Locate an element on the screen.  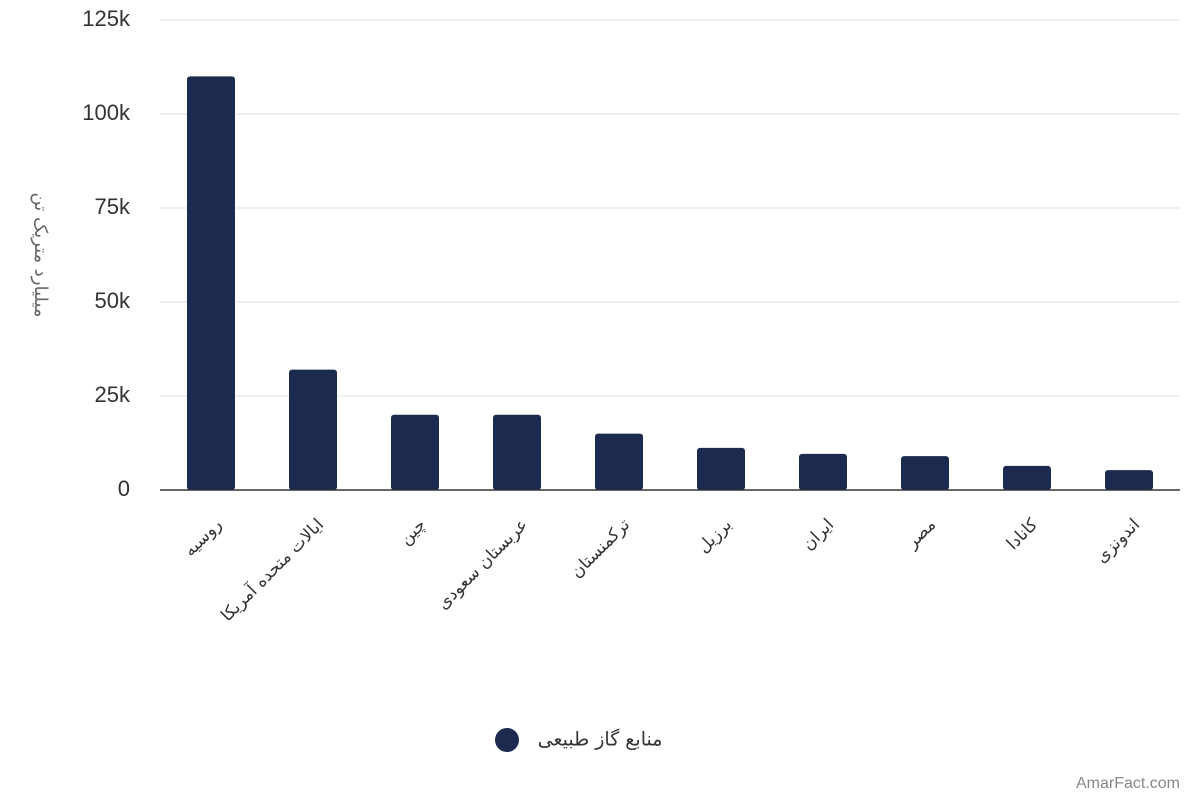
x-tick-label: برزیل is located at coordinates (715, 536).